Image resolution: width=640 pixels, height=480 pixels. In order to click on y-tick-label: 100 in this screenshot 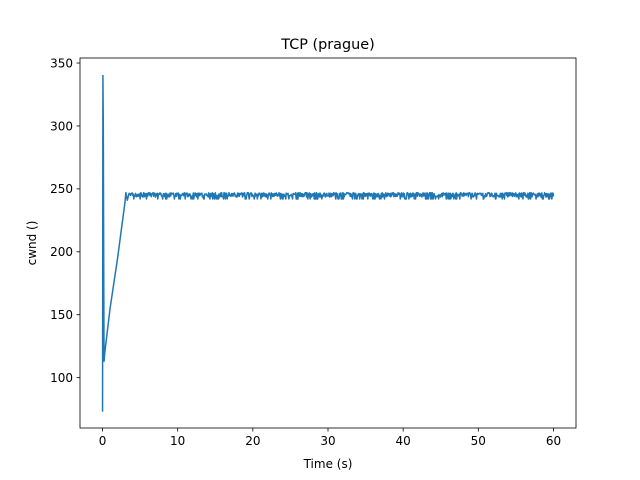, I will do `click(61, 378)`.